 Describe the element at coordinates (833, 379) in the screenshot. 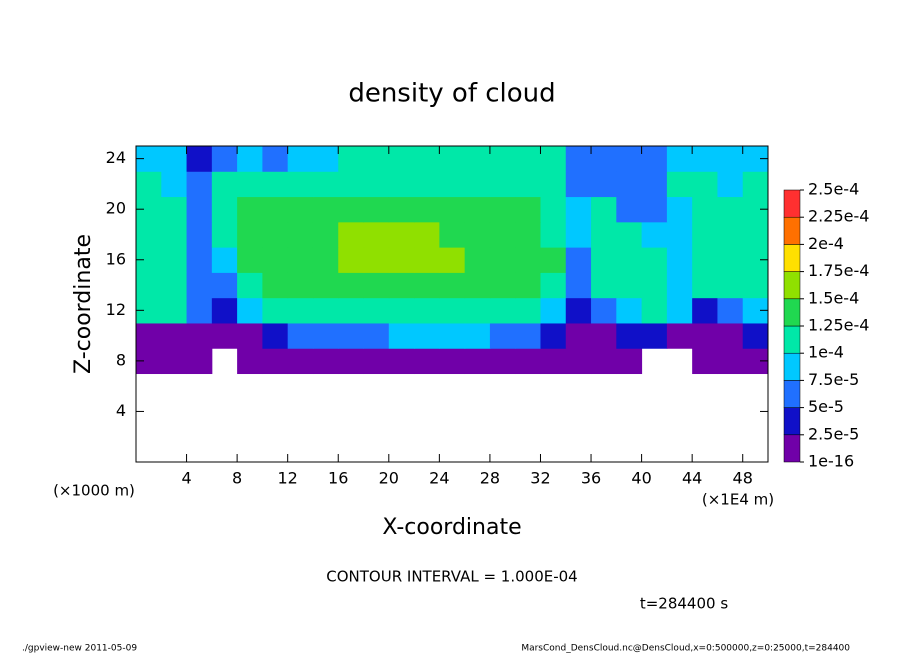

I see `colorbar-label: 7.5e-5` at that location.